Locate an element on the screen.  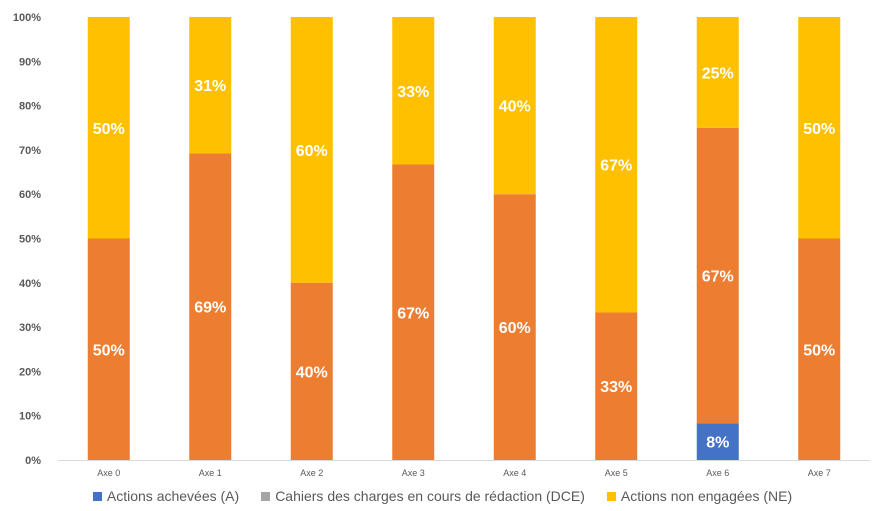
y-tick-label: 0% is located at coordinates (33, 461).